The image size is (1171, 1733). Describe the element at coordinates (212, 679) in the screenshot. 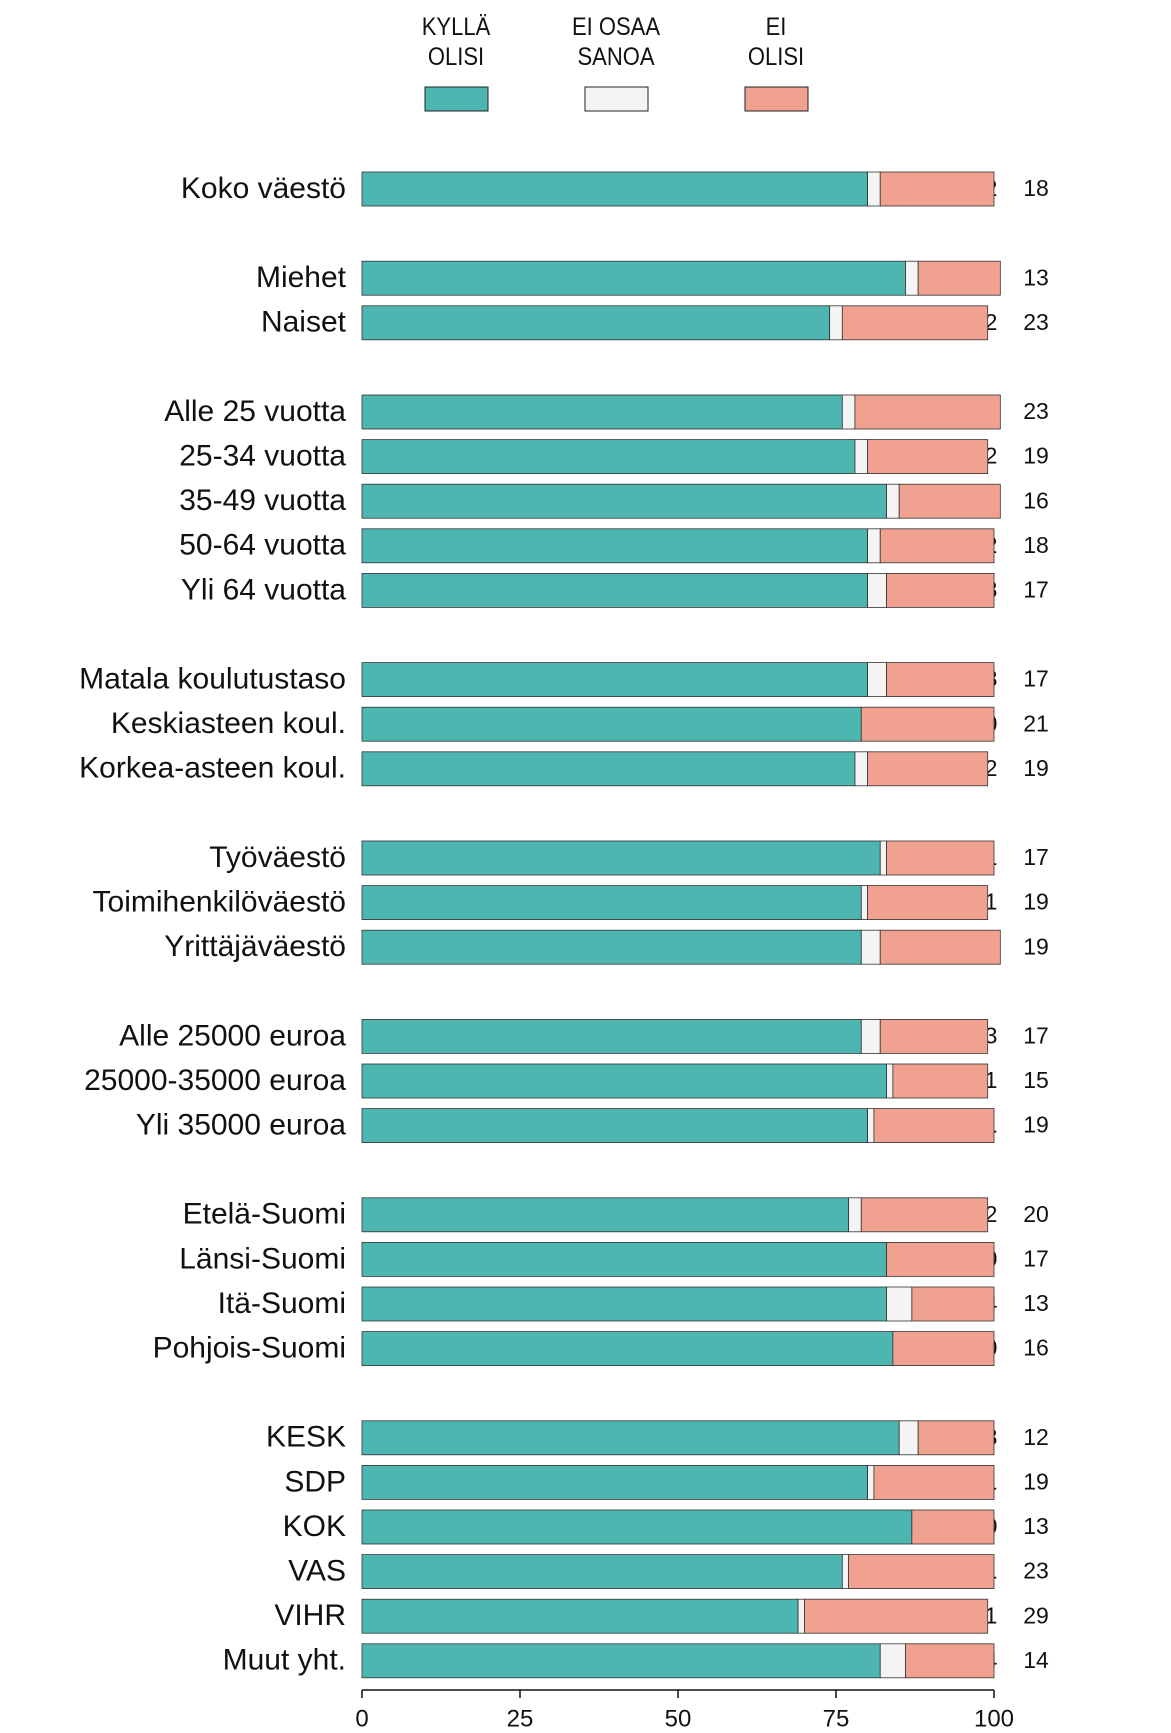

I see `category-label: Matala koulutustaso` at that location.